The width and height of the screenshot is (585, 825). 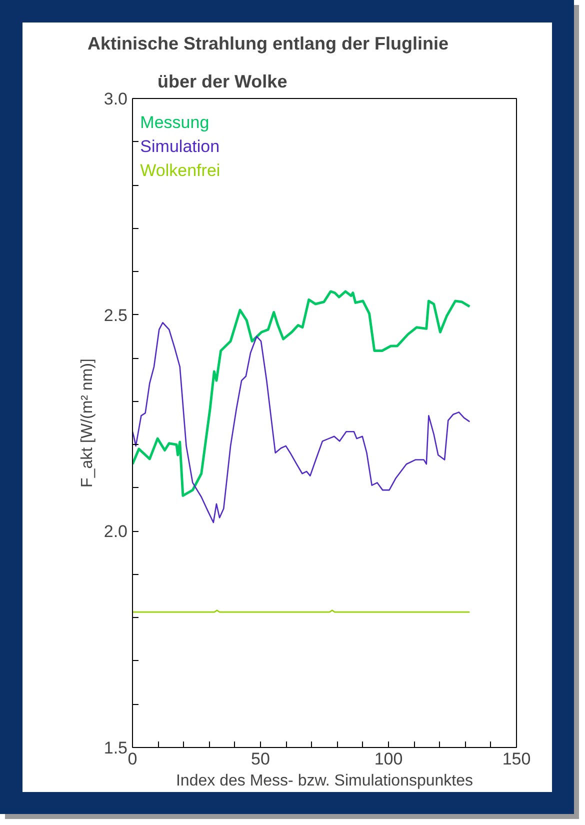 I want to click on x-tick-label: 50, so click(x=260, y=759).